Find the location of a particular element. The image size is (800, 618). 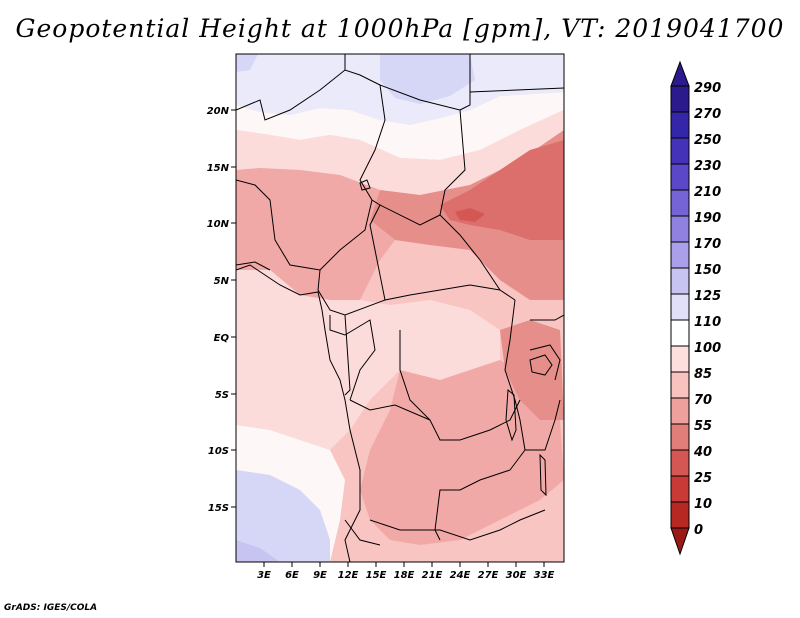

colorbar-label: 250 is located at coordinates (707, 140).